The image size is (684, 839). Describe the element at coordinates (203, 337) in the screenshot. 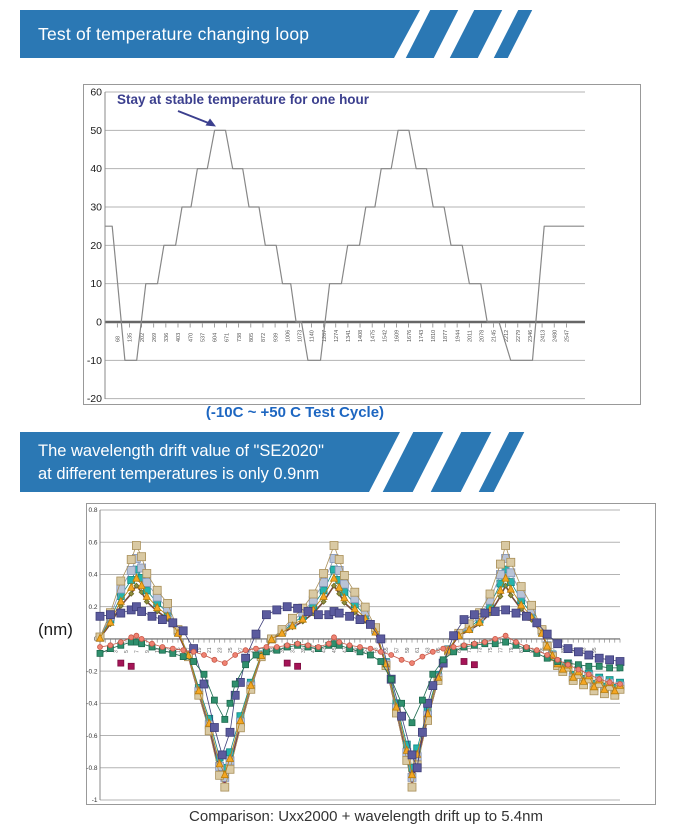

I see `x-tick-label: 537` at that location.